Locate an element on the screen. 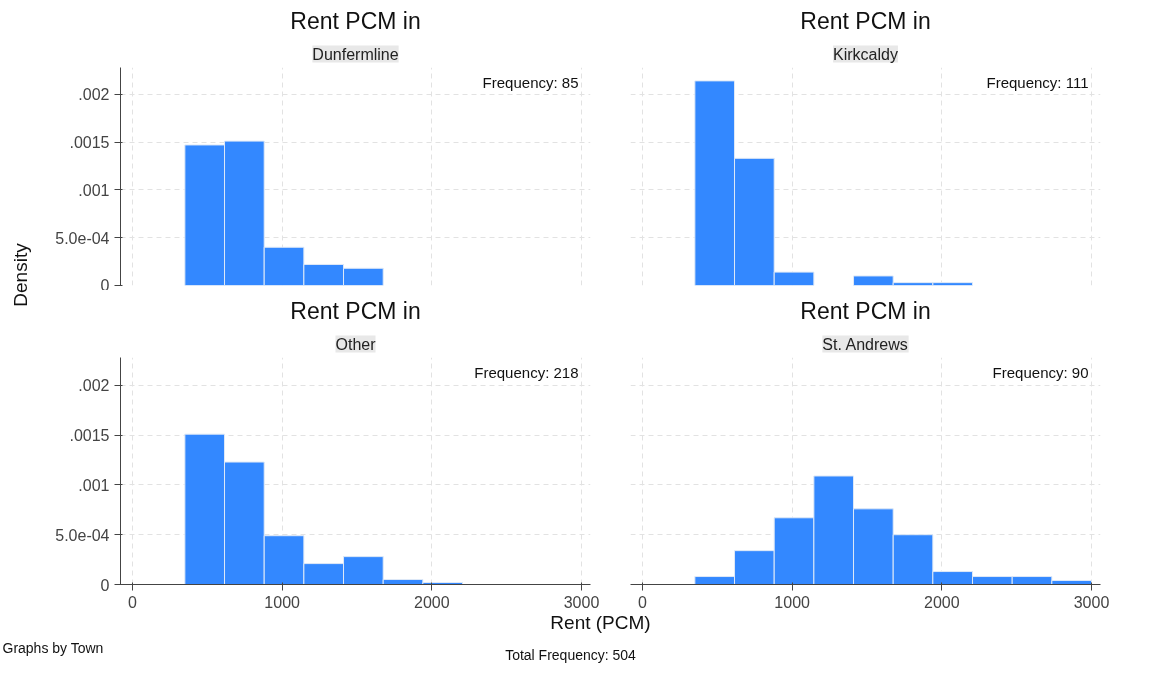  text: Total Frequency: 504 is located at coordinates (571, 654).